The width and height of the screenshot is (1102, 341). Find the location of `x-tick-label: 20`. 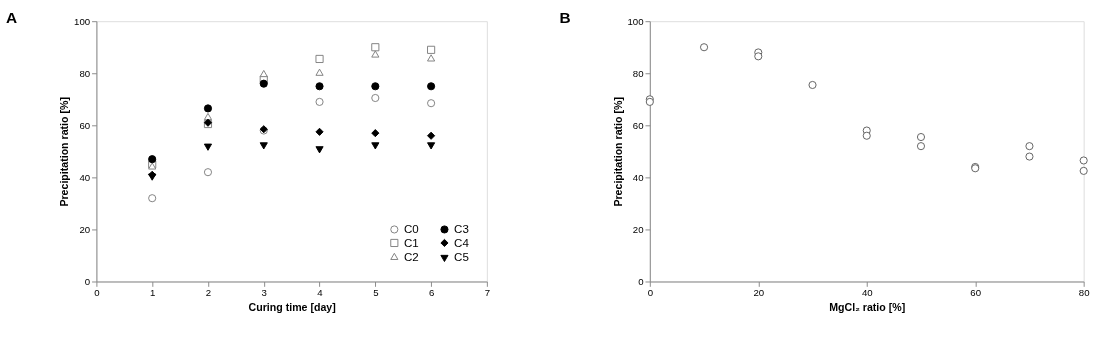

x-tick-label: 20 is located at coordinates (759, 293).